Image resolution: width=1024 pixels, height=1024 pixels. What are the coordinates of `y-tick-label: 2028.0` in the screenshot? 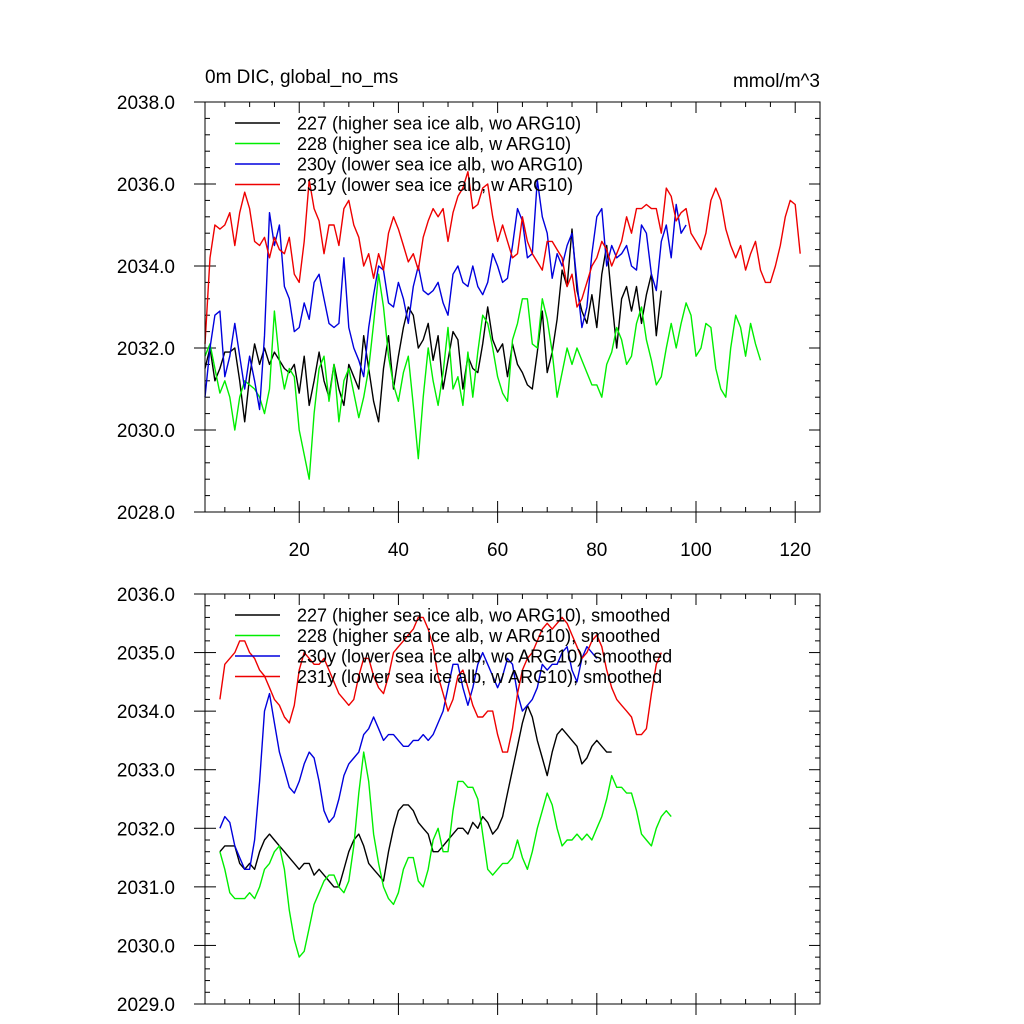 It's located at (146, 513).